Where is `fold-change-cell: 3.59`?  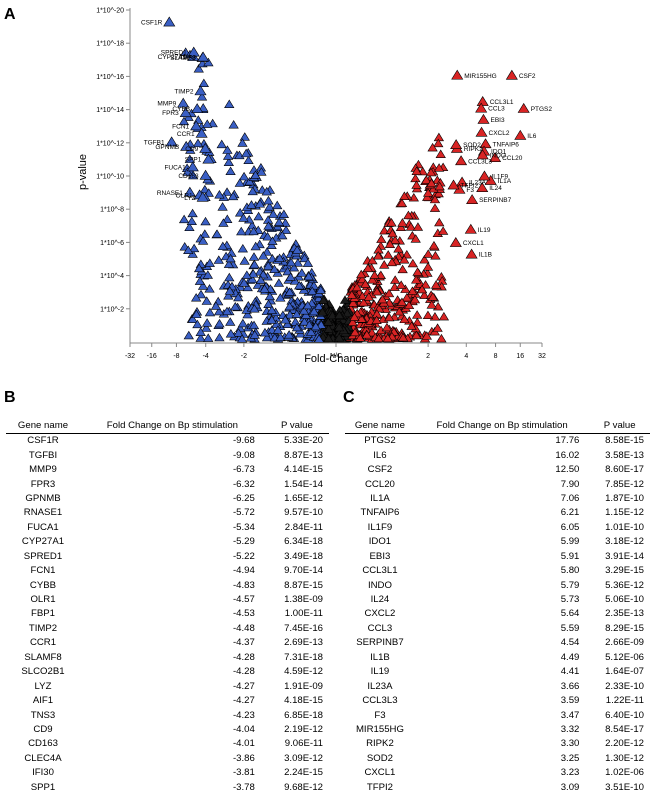 fold-change-cell: 3.59 is located at coordinates (570, 701).